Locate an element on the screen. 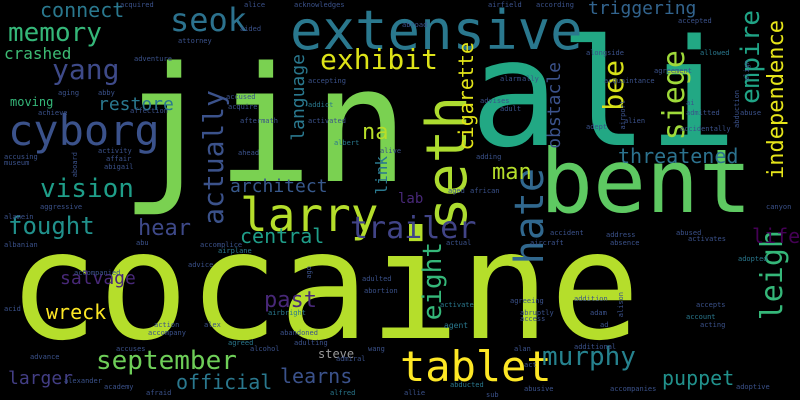 This screenshot has width=800, height=400. word-aircraft: aircraft is located at coordinates (547, 243).